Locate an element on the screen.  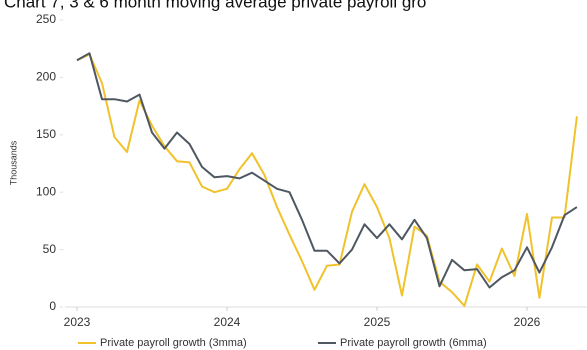
y-tick-label: 200 is located at coordinates (46, 77).